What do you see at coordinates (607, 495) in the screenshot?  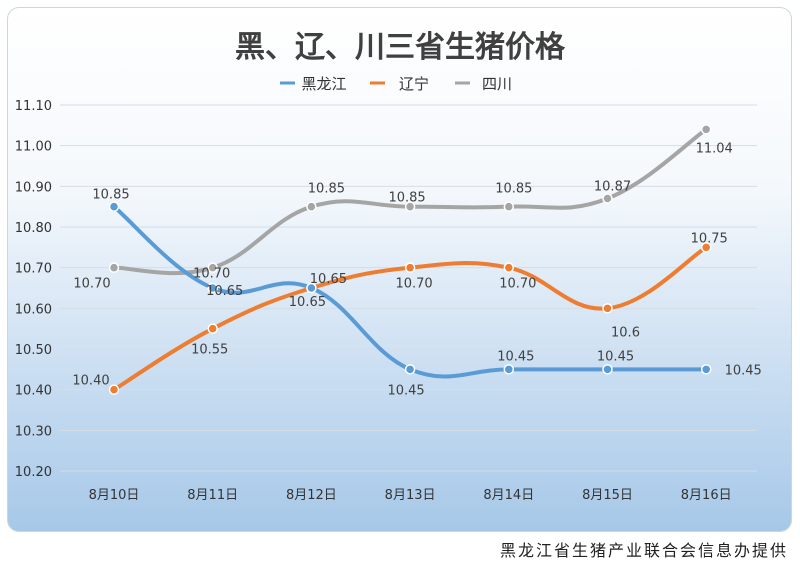 I see `x-tick-label: 8月15日` at bounding box center [607, 495].